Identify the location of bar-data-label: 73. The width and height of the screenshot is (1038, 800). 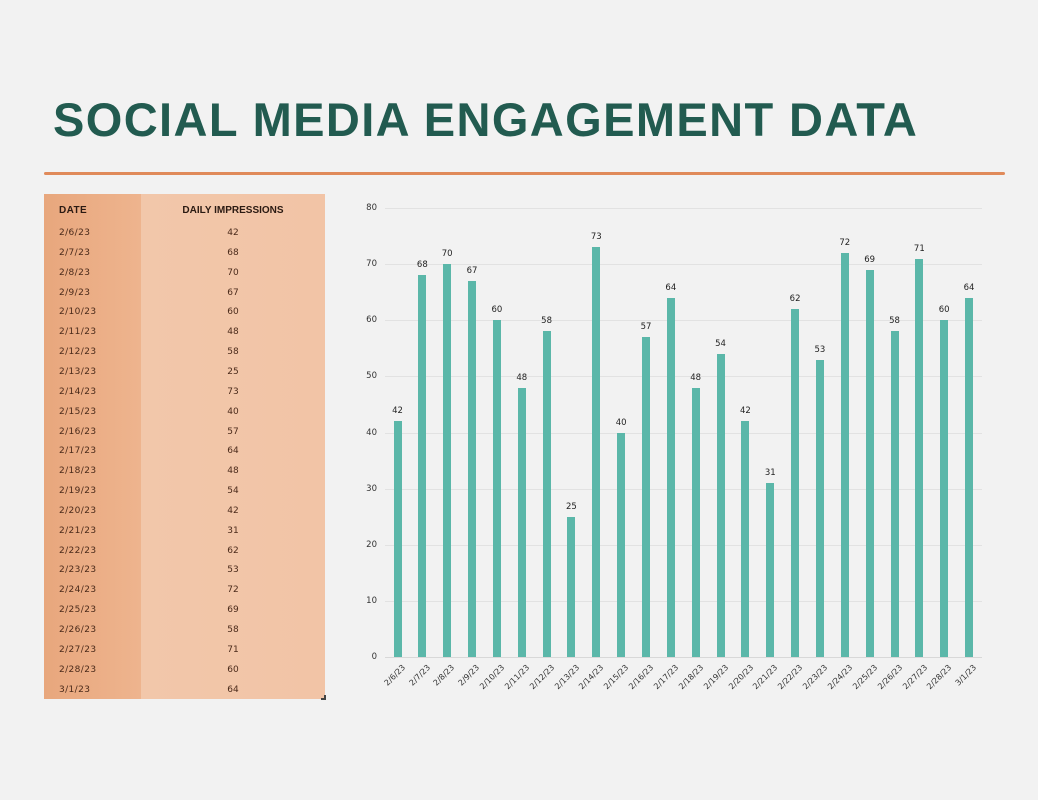
(596, 237).